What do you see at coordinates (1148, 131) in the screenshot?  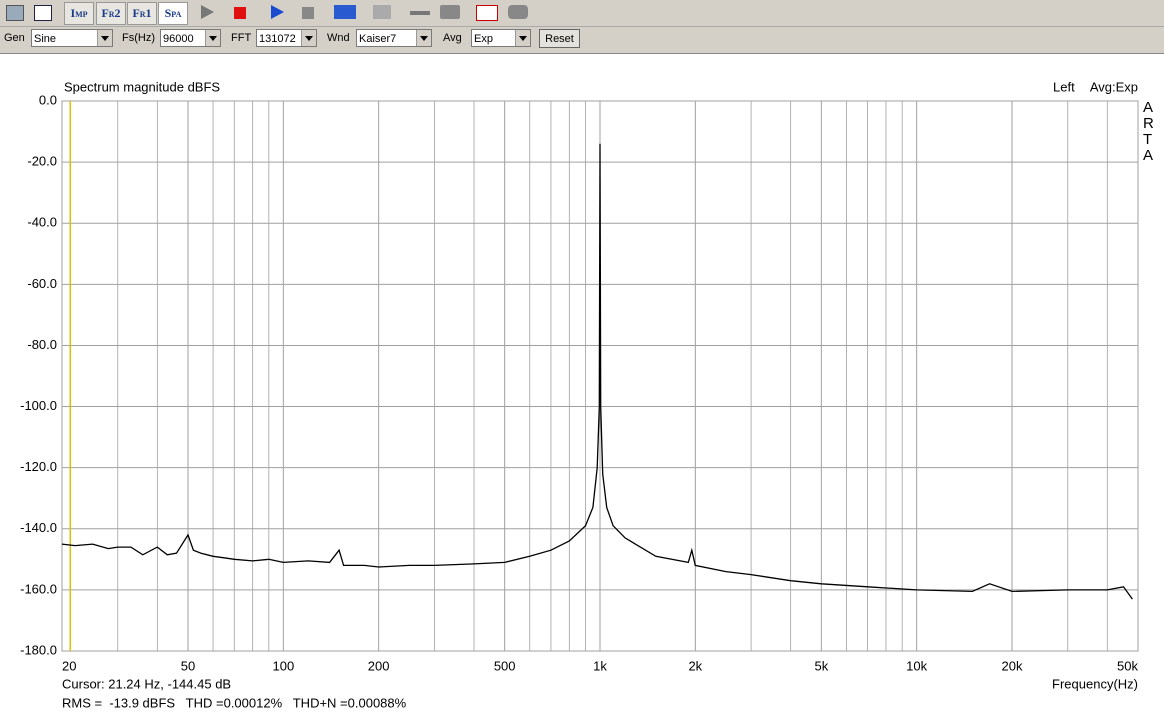 I see `brand: ARTA` at bounding box center [1148, 131].